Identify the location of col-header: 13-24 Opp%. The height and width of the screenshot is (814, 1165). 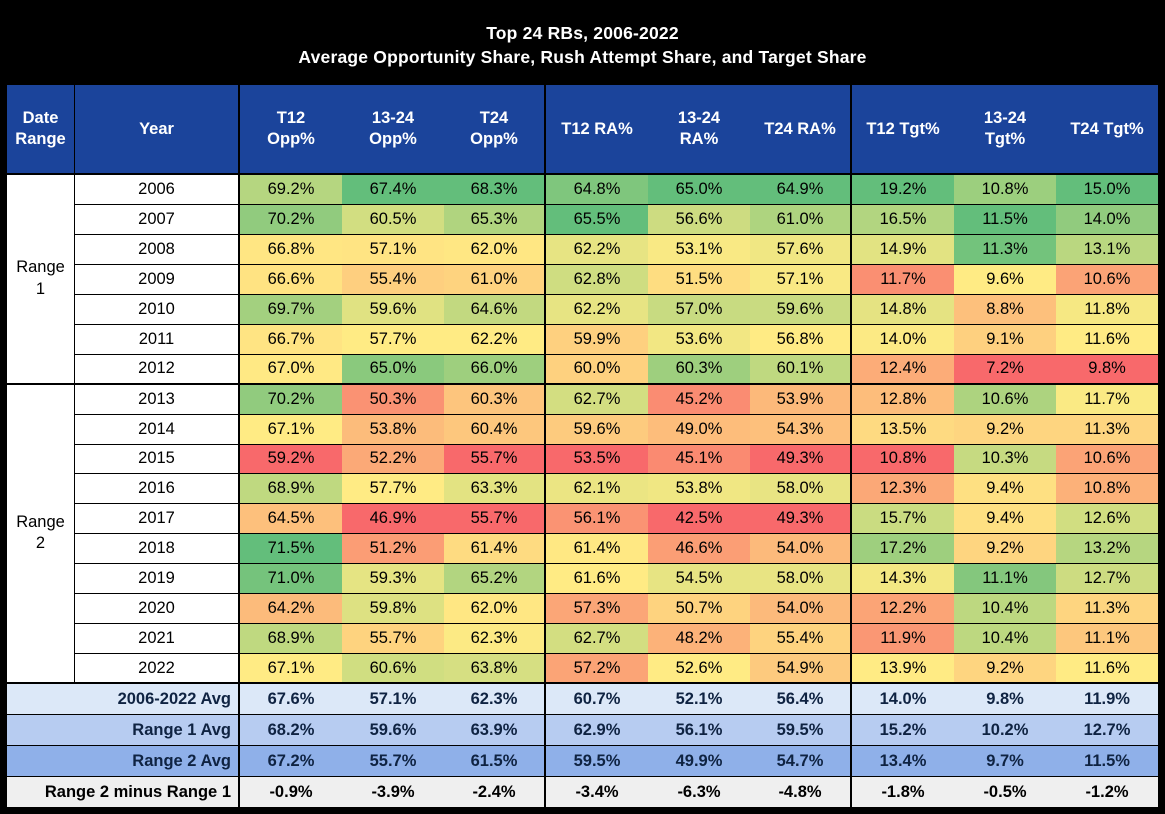
(393, 130).